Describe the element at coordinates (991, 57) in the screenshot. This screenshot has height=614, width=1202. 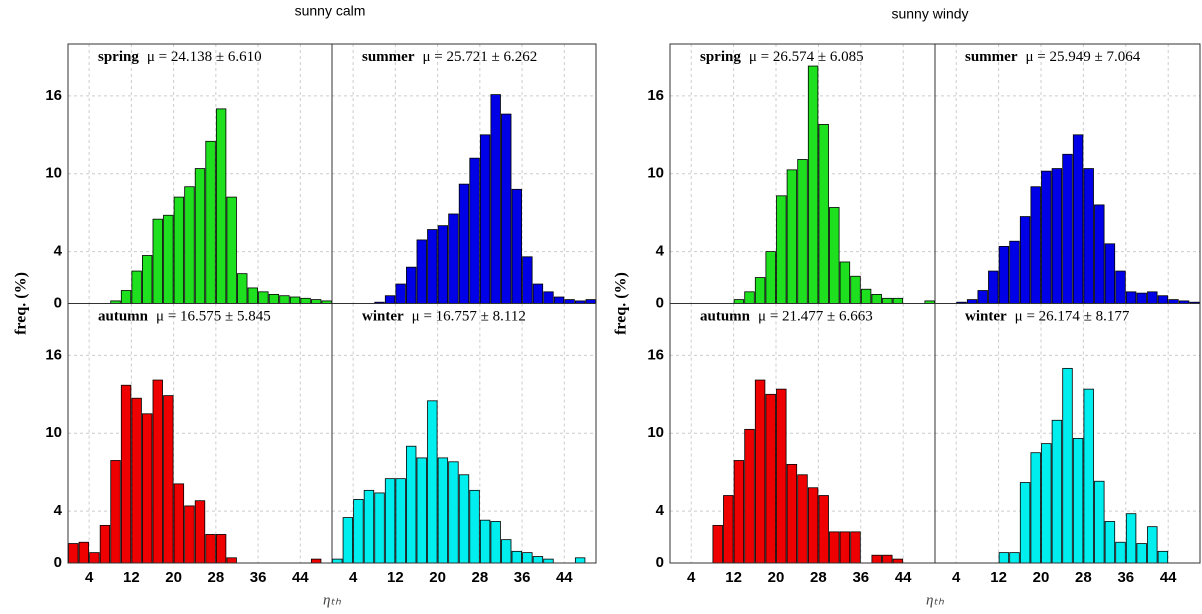
I see `panel-season: summer` at that location.